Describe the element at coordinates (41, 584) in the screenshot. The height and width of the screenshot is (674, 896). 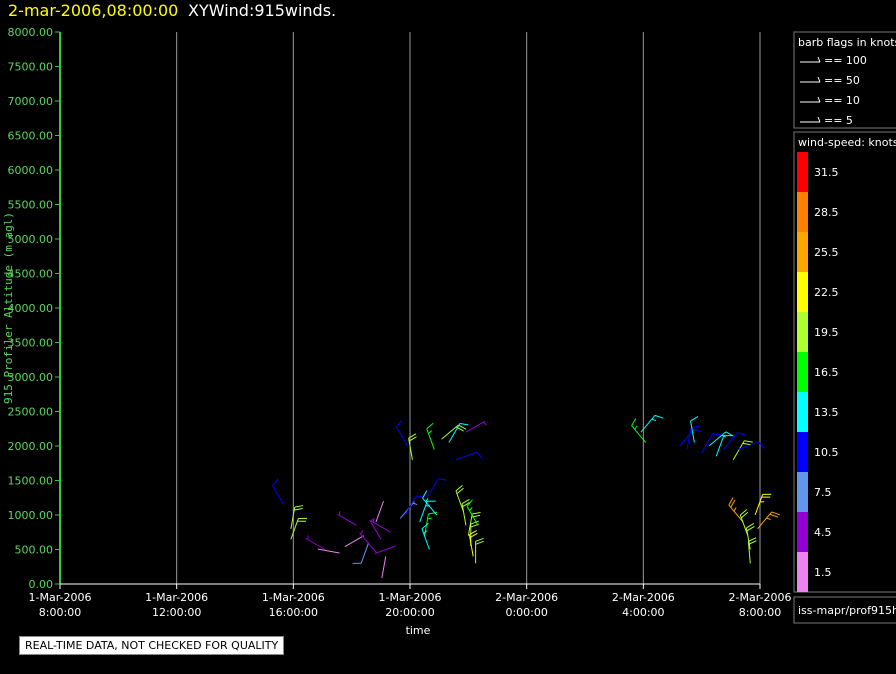
I see `y-tick-label: 0.00` at that location.